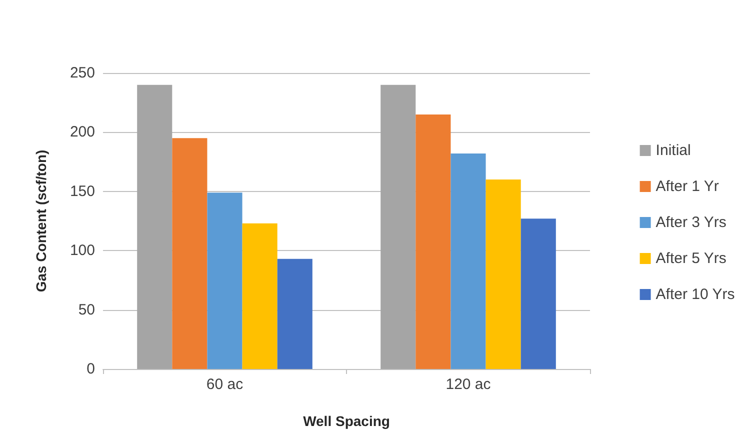 The width and height of the screenshot is (753, 445). I want to click on legend-label: Initial, so click(673, 150).